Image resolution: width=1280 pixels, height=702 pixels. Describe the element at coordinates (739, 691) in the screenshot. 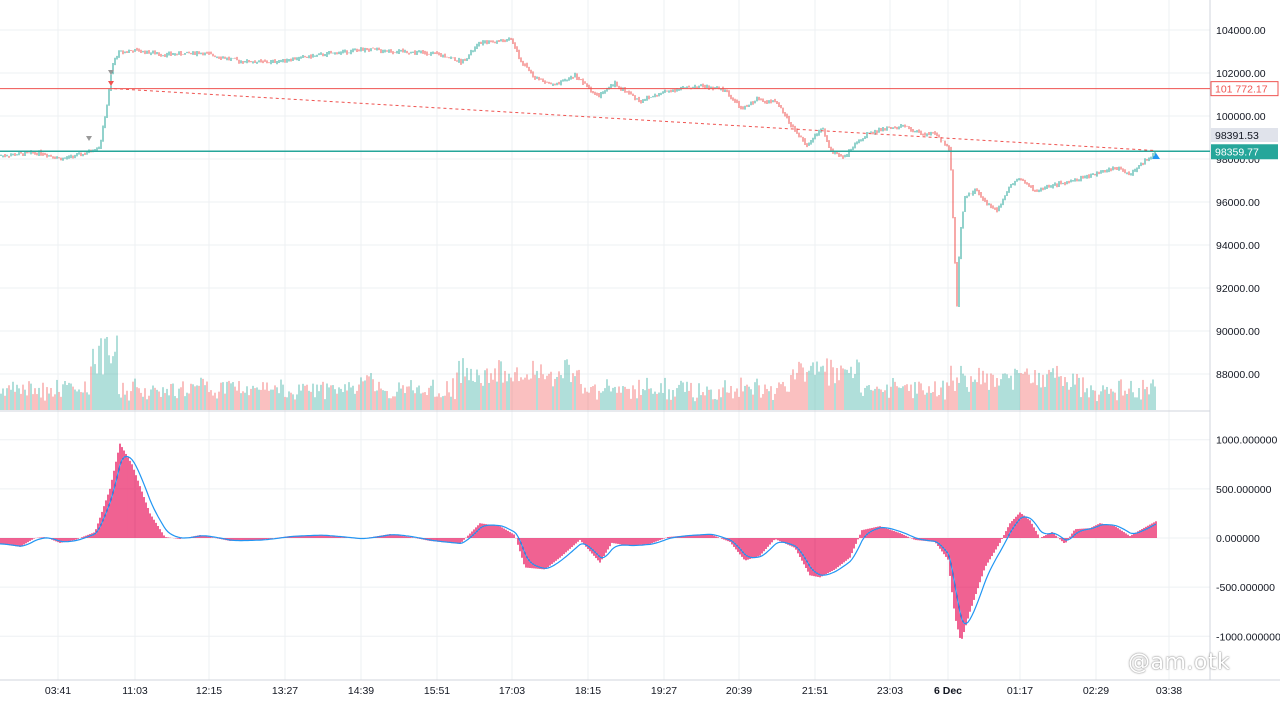

I see `time-tick-label: 20:39` at that location.